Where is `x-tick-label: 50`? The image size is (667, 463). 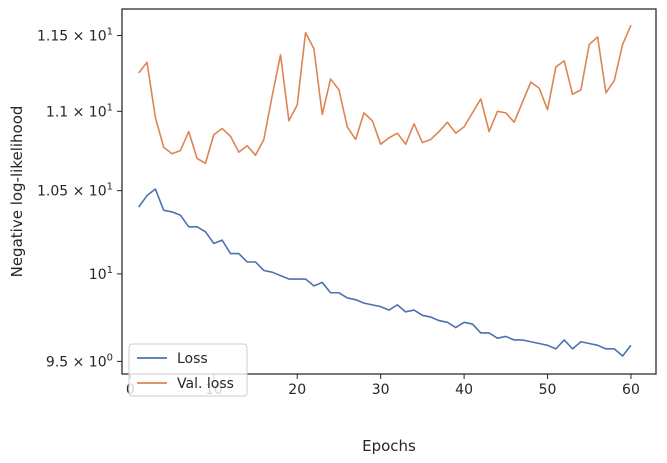 x-tick-label: 50 is located at coordinates (548, 390).